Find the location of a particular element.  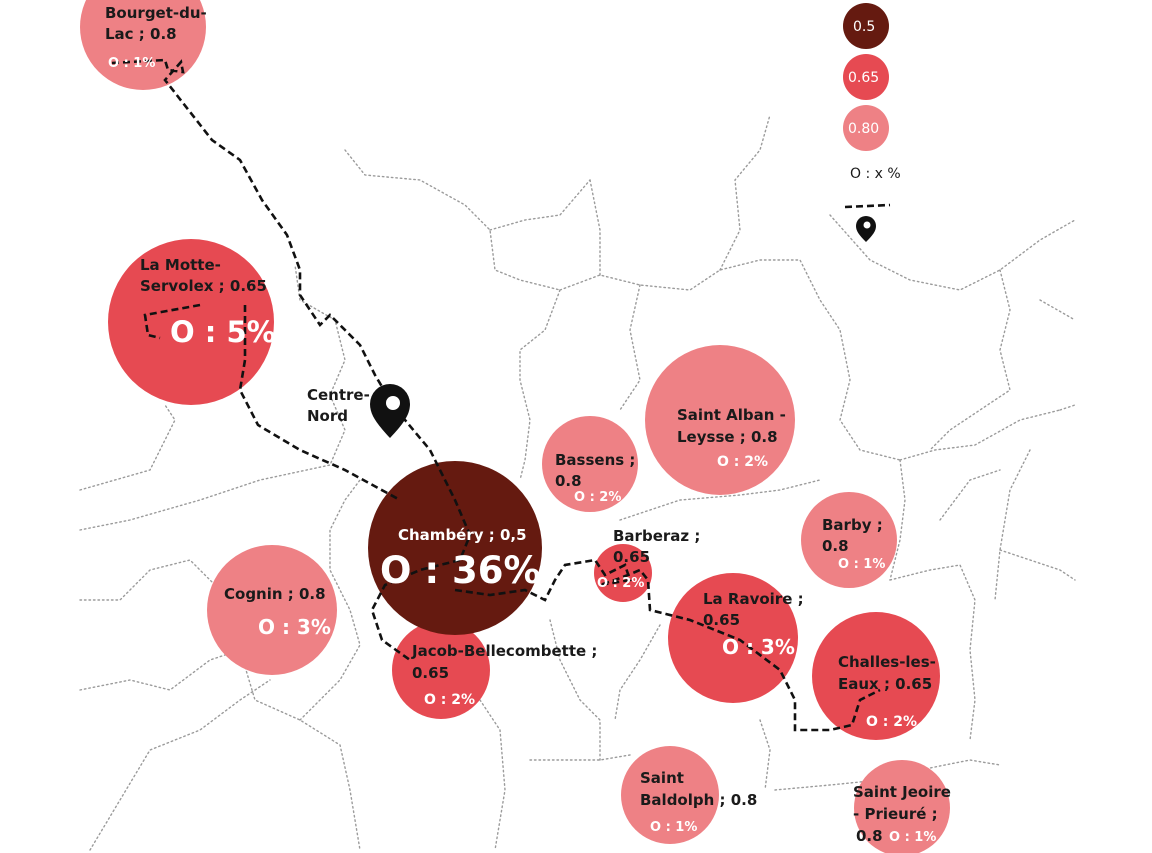

label-chambery: Chambéry ; 0,5 is located at coordinates (462, 535).